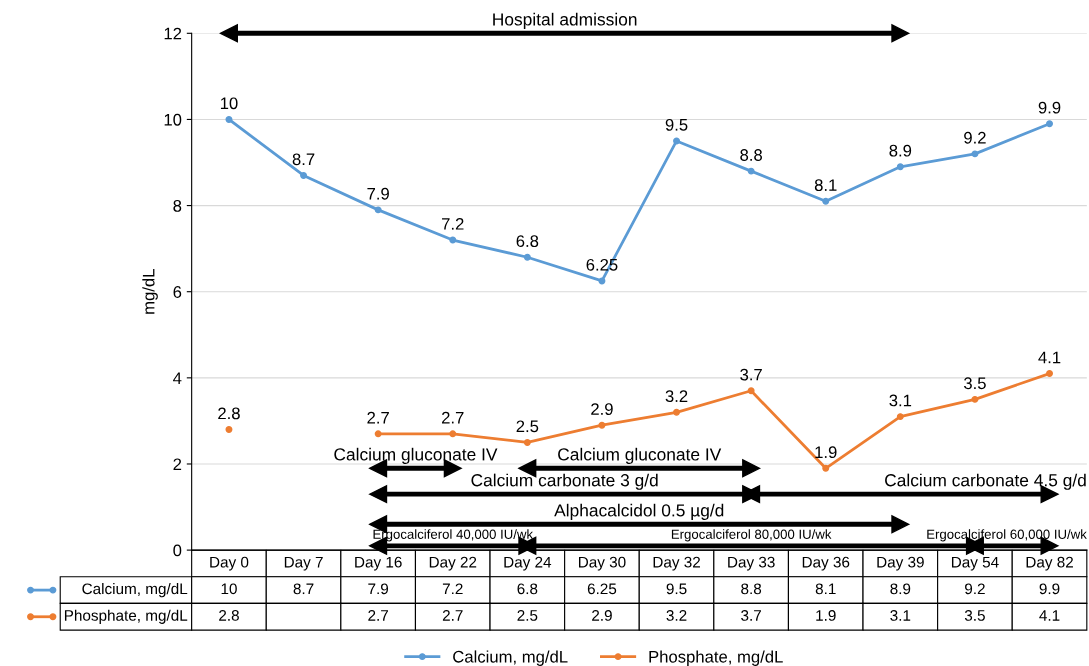 The width and height of the screenshot is (1089, 666). I want to click on data-label: 9.9, so click(1049, 589).